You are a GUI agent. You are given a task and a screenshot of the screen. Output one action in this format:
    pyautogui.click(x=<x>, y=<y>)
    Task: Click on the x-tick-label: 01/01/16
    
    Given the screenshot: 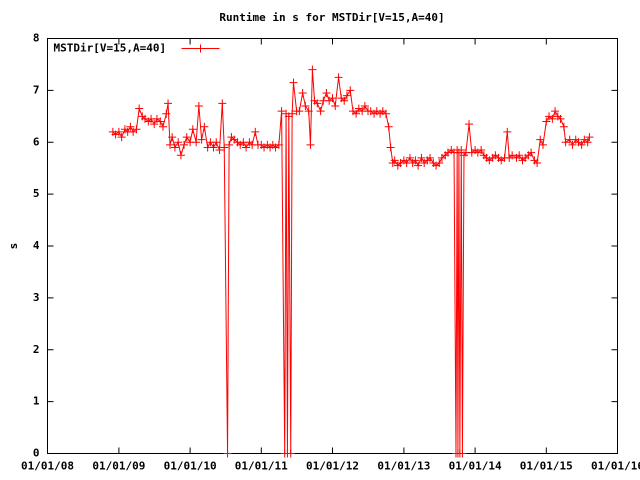 What is the action you would take?
    pyautogui.click(x=615, y=466)
    